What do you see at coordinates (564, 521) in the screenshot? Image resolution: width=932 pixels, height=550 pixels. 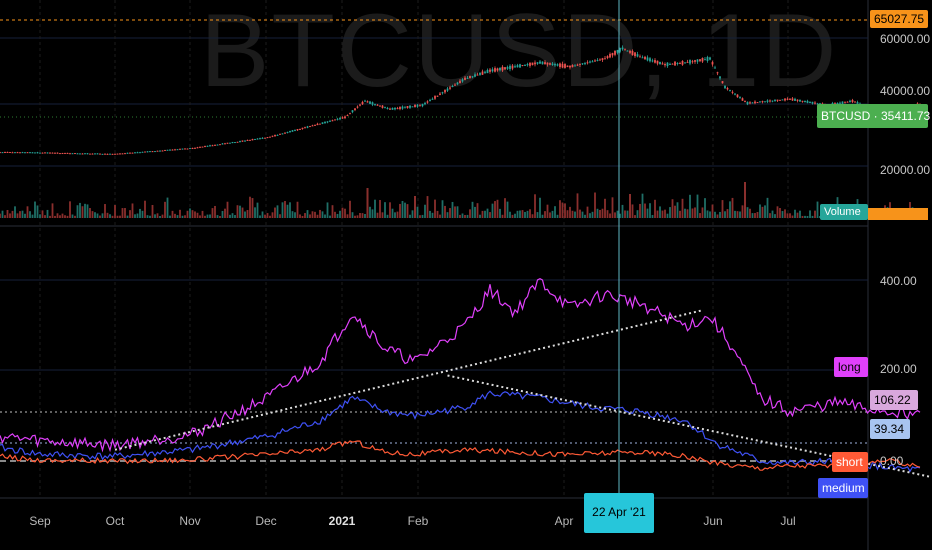 I see `x-axis-label: Apr` at bounding box center [564, 521].